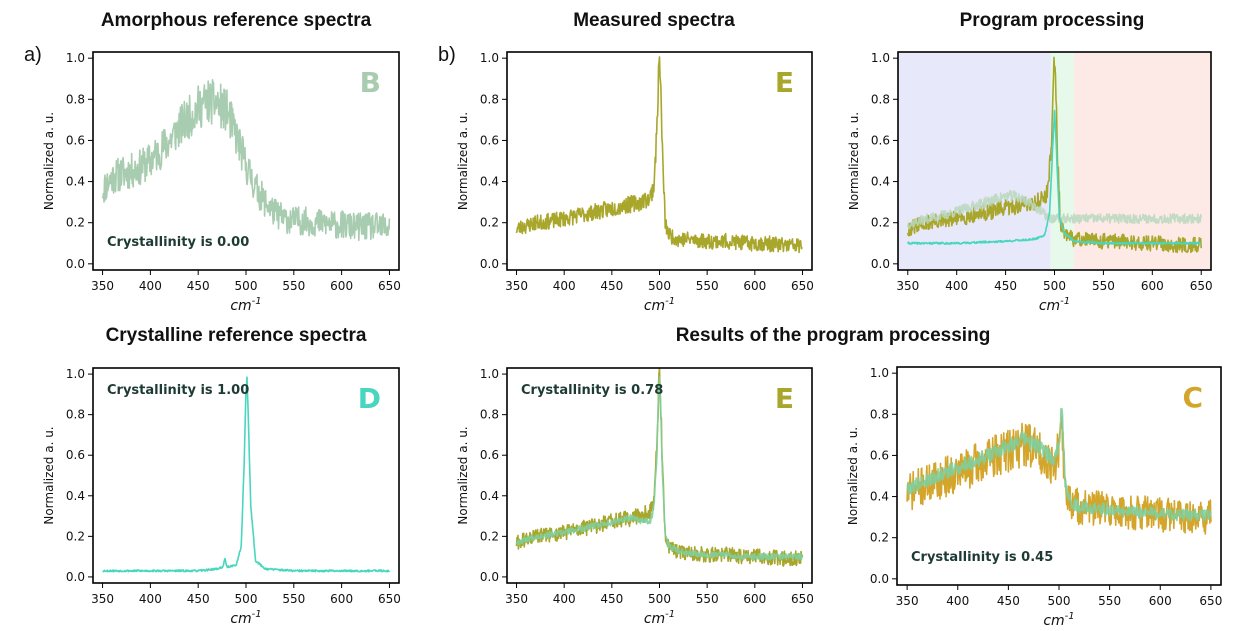 This screenshot has height=631, width=1241. Describe the element at coordinates (178, 242) in the screenshot. I see `crystallinity-annotation: Crystallinity is 0.00` at that location.